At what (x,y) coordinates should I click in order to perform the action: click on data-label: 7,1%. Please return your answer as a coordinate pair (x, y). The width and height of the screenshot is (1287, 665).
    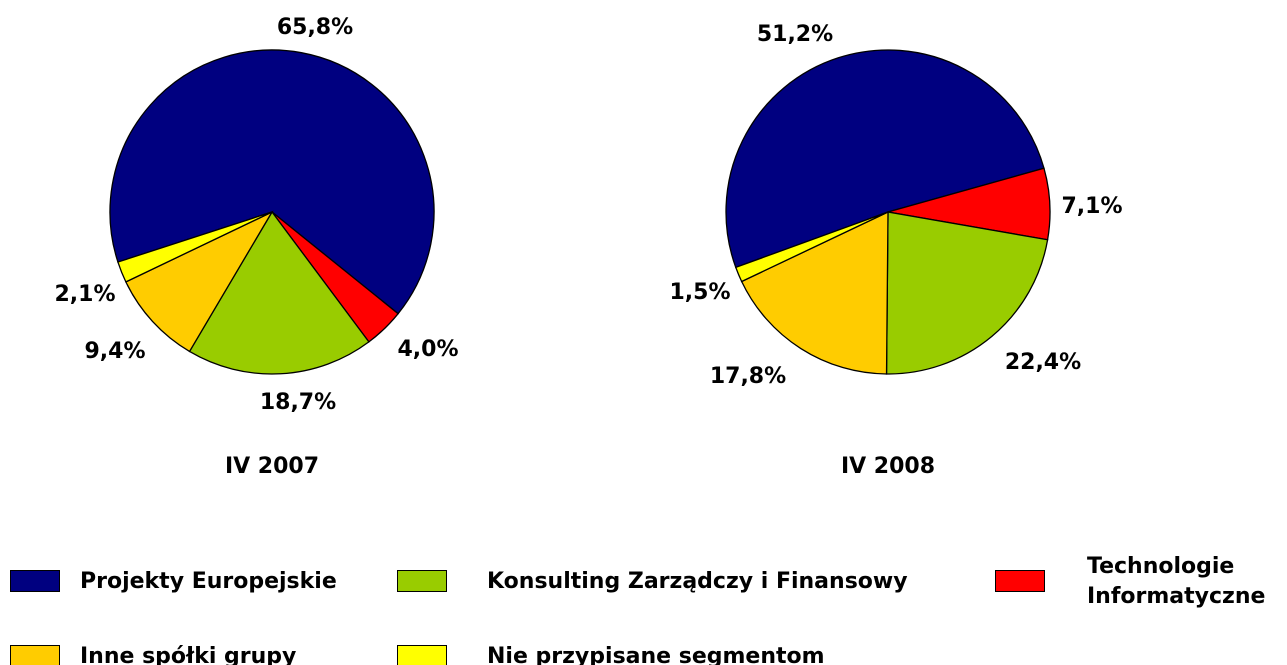
    Looking at the image, I should click on (1091, 206).